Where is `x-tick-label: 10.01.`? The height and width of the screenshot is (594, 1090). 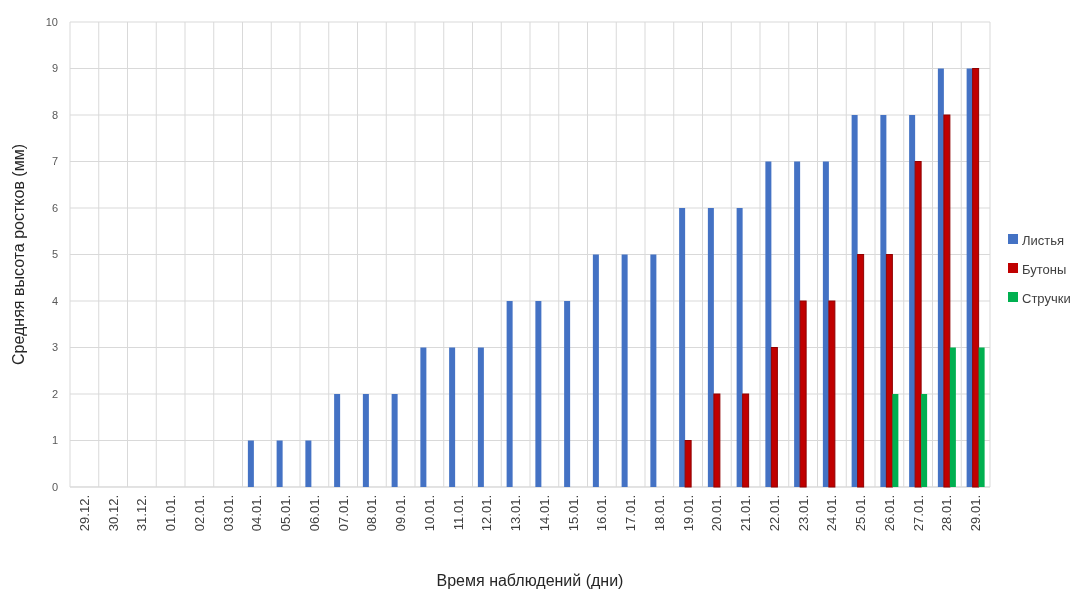
x-tick-label: 10.01. is located at coordinates (429, 513).